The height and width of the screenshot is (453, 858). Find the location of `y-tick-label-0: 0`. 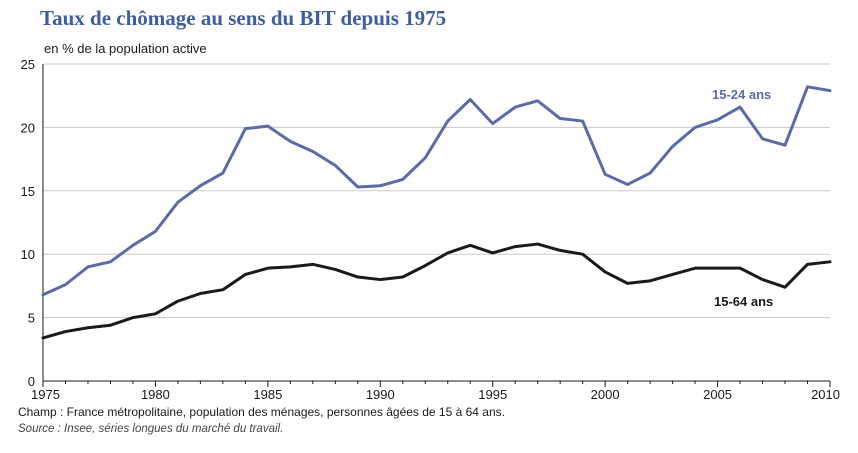

y-tick-label-0: 0 is located at coordinates (31, 381).